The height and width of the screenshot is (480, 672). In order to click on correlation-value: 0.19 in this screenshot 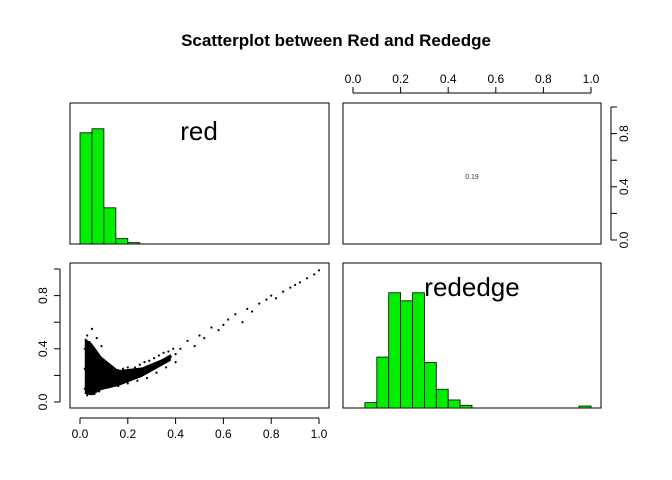, I will do `click(472, 177)`.